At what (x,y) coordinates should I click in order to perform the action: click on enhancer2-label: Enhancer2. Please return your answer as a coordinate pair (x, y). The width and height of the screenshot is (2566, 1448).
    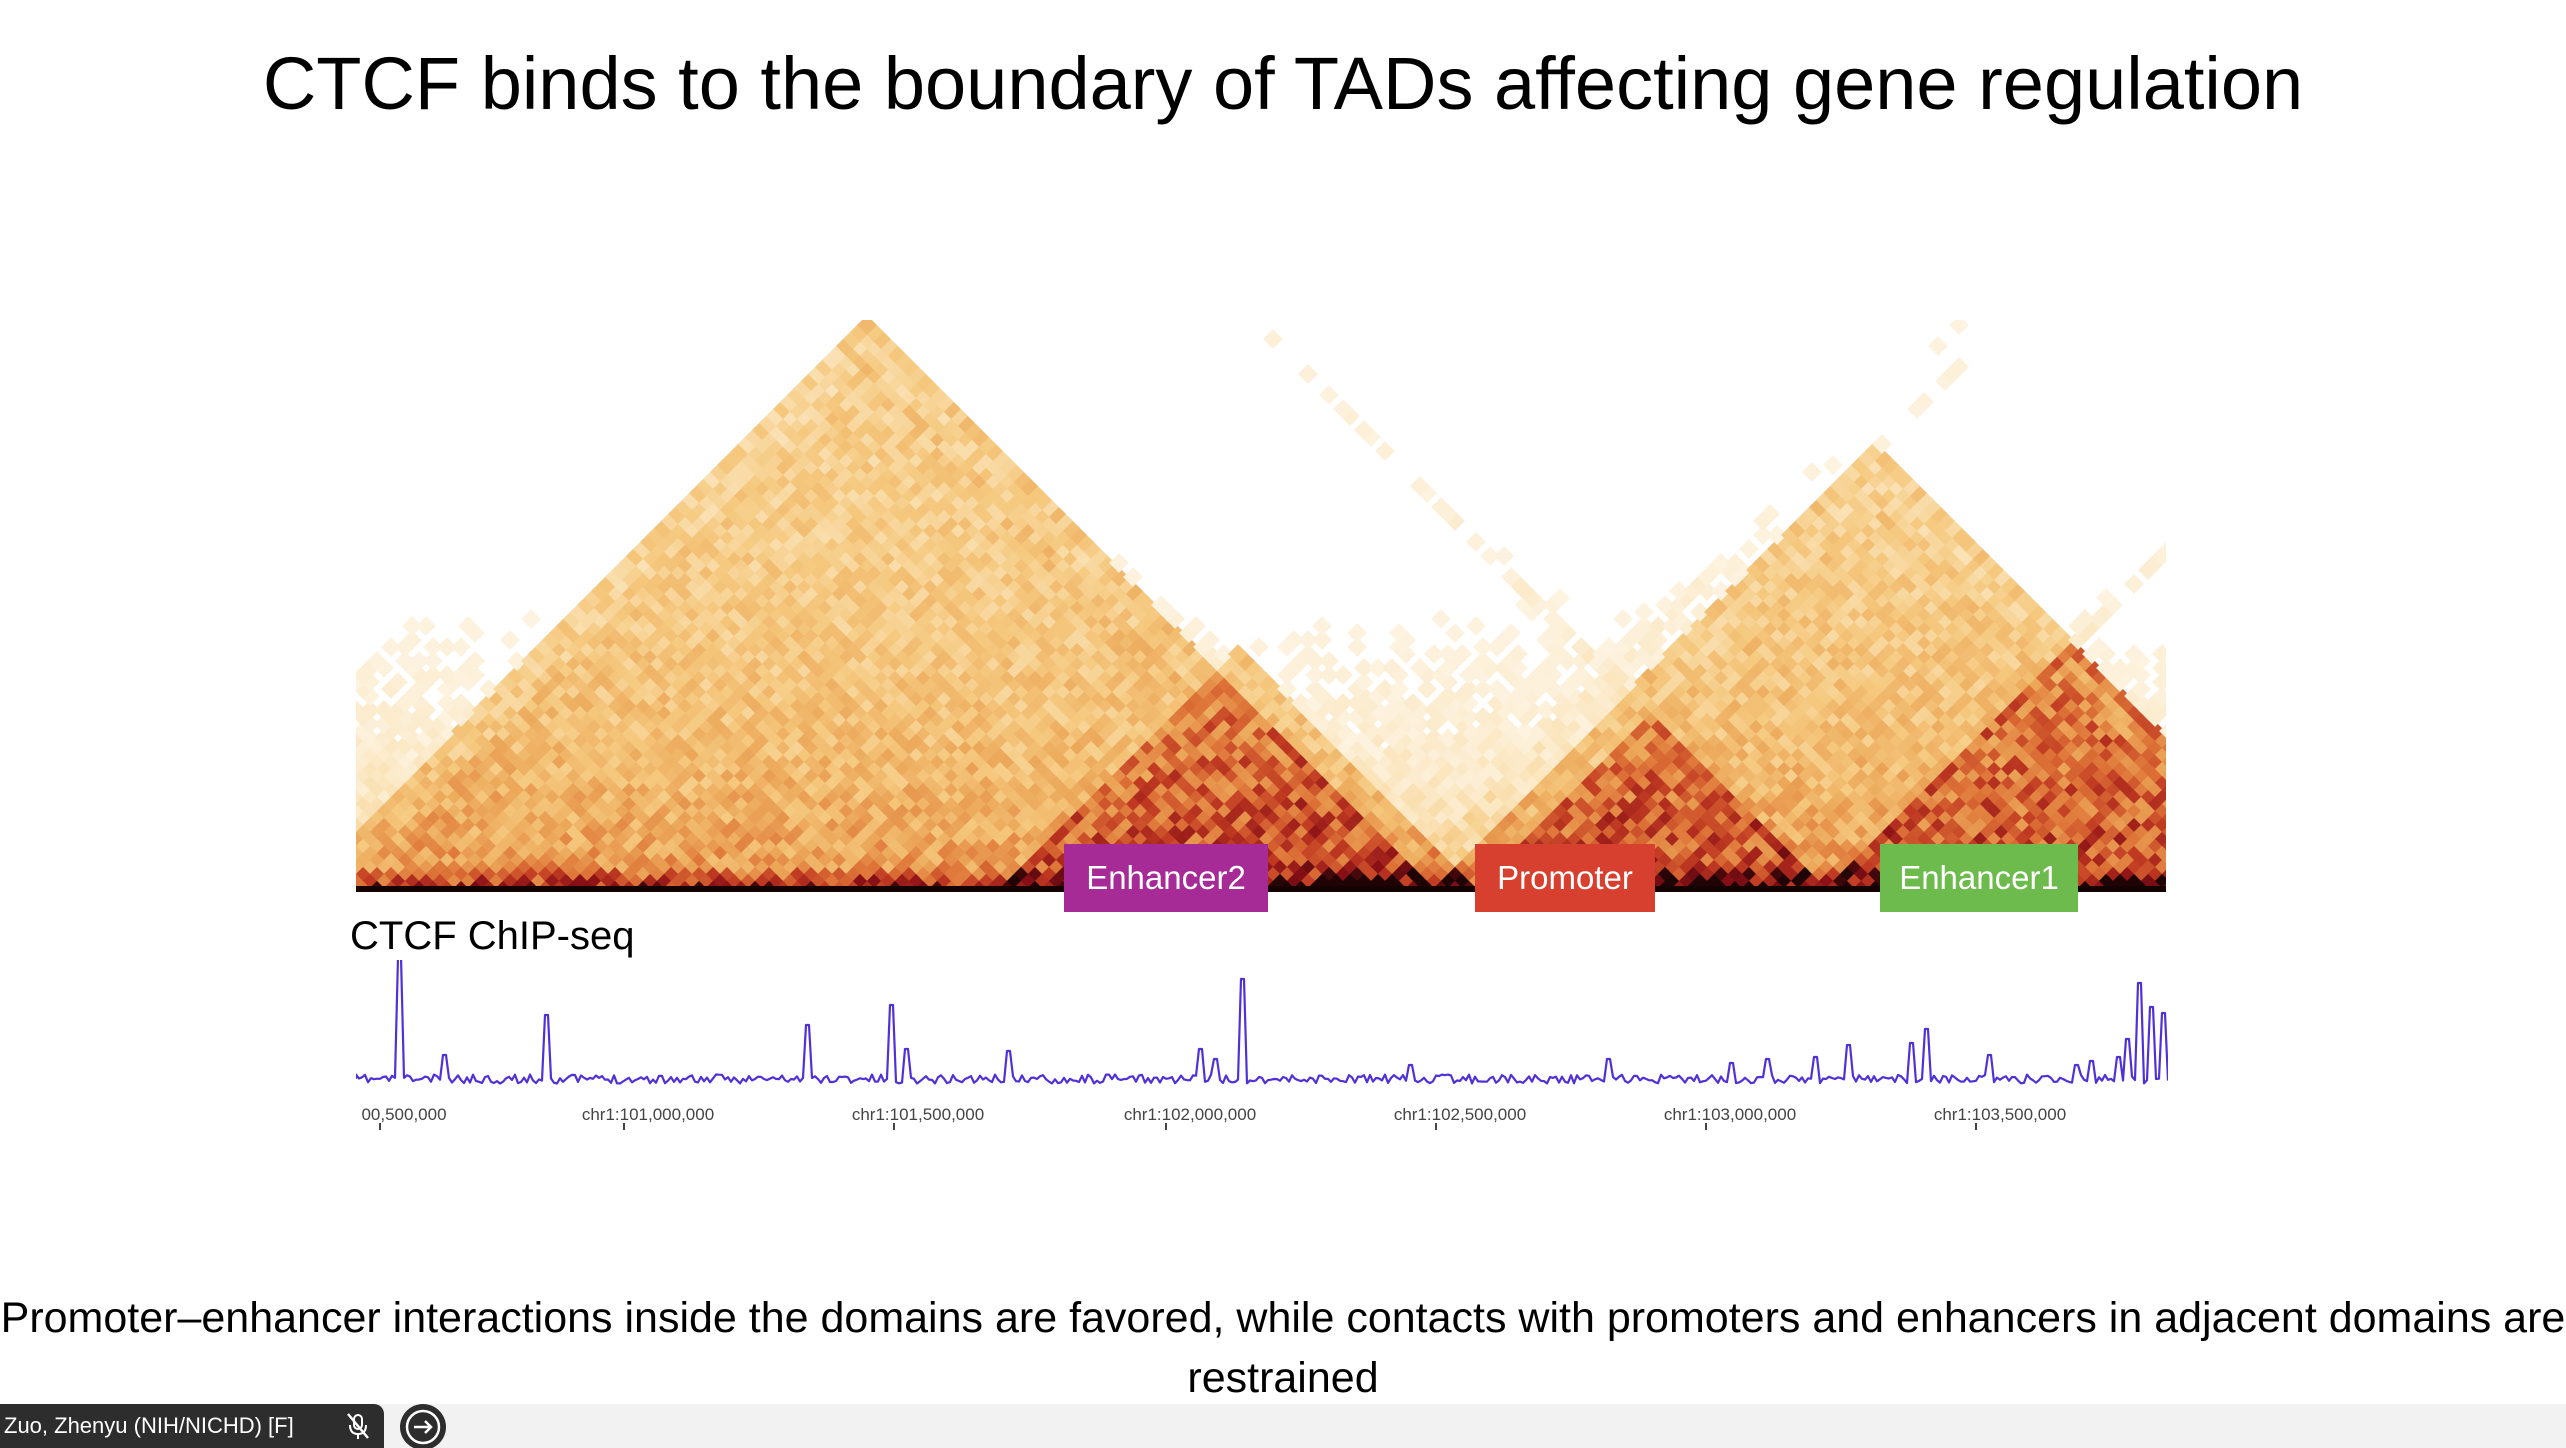
    Looking at the image, I should click on (1166, 878).